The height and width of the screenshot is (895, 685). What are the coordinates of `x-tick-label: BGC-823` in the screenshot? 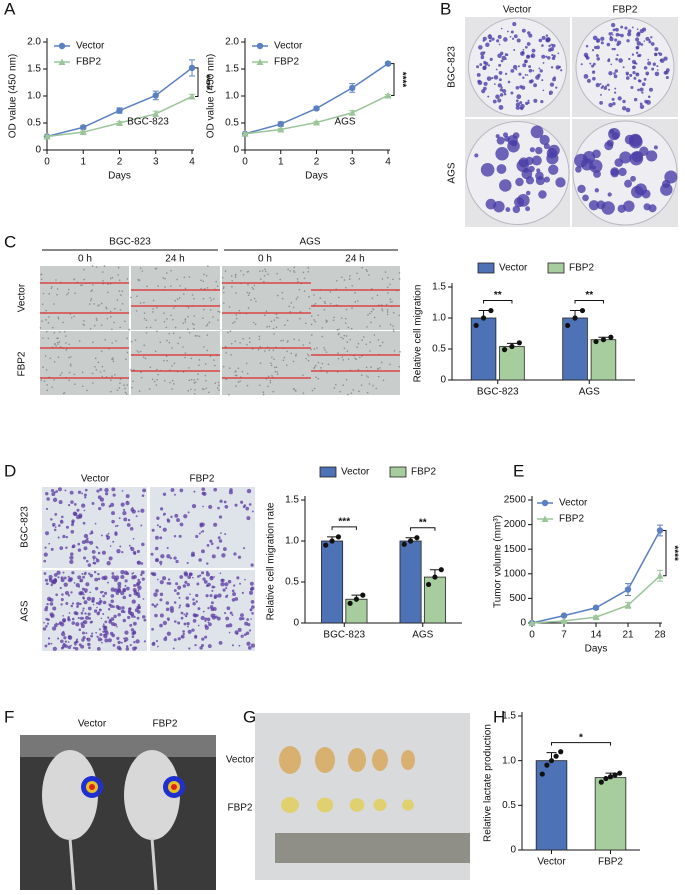 It's located at (498, 392).